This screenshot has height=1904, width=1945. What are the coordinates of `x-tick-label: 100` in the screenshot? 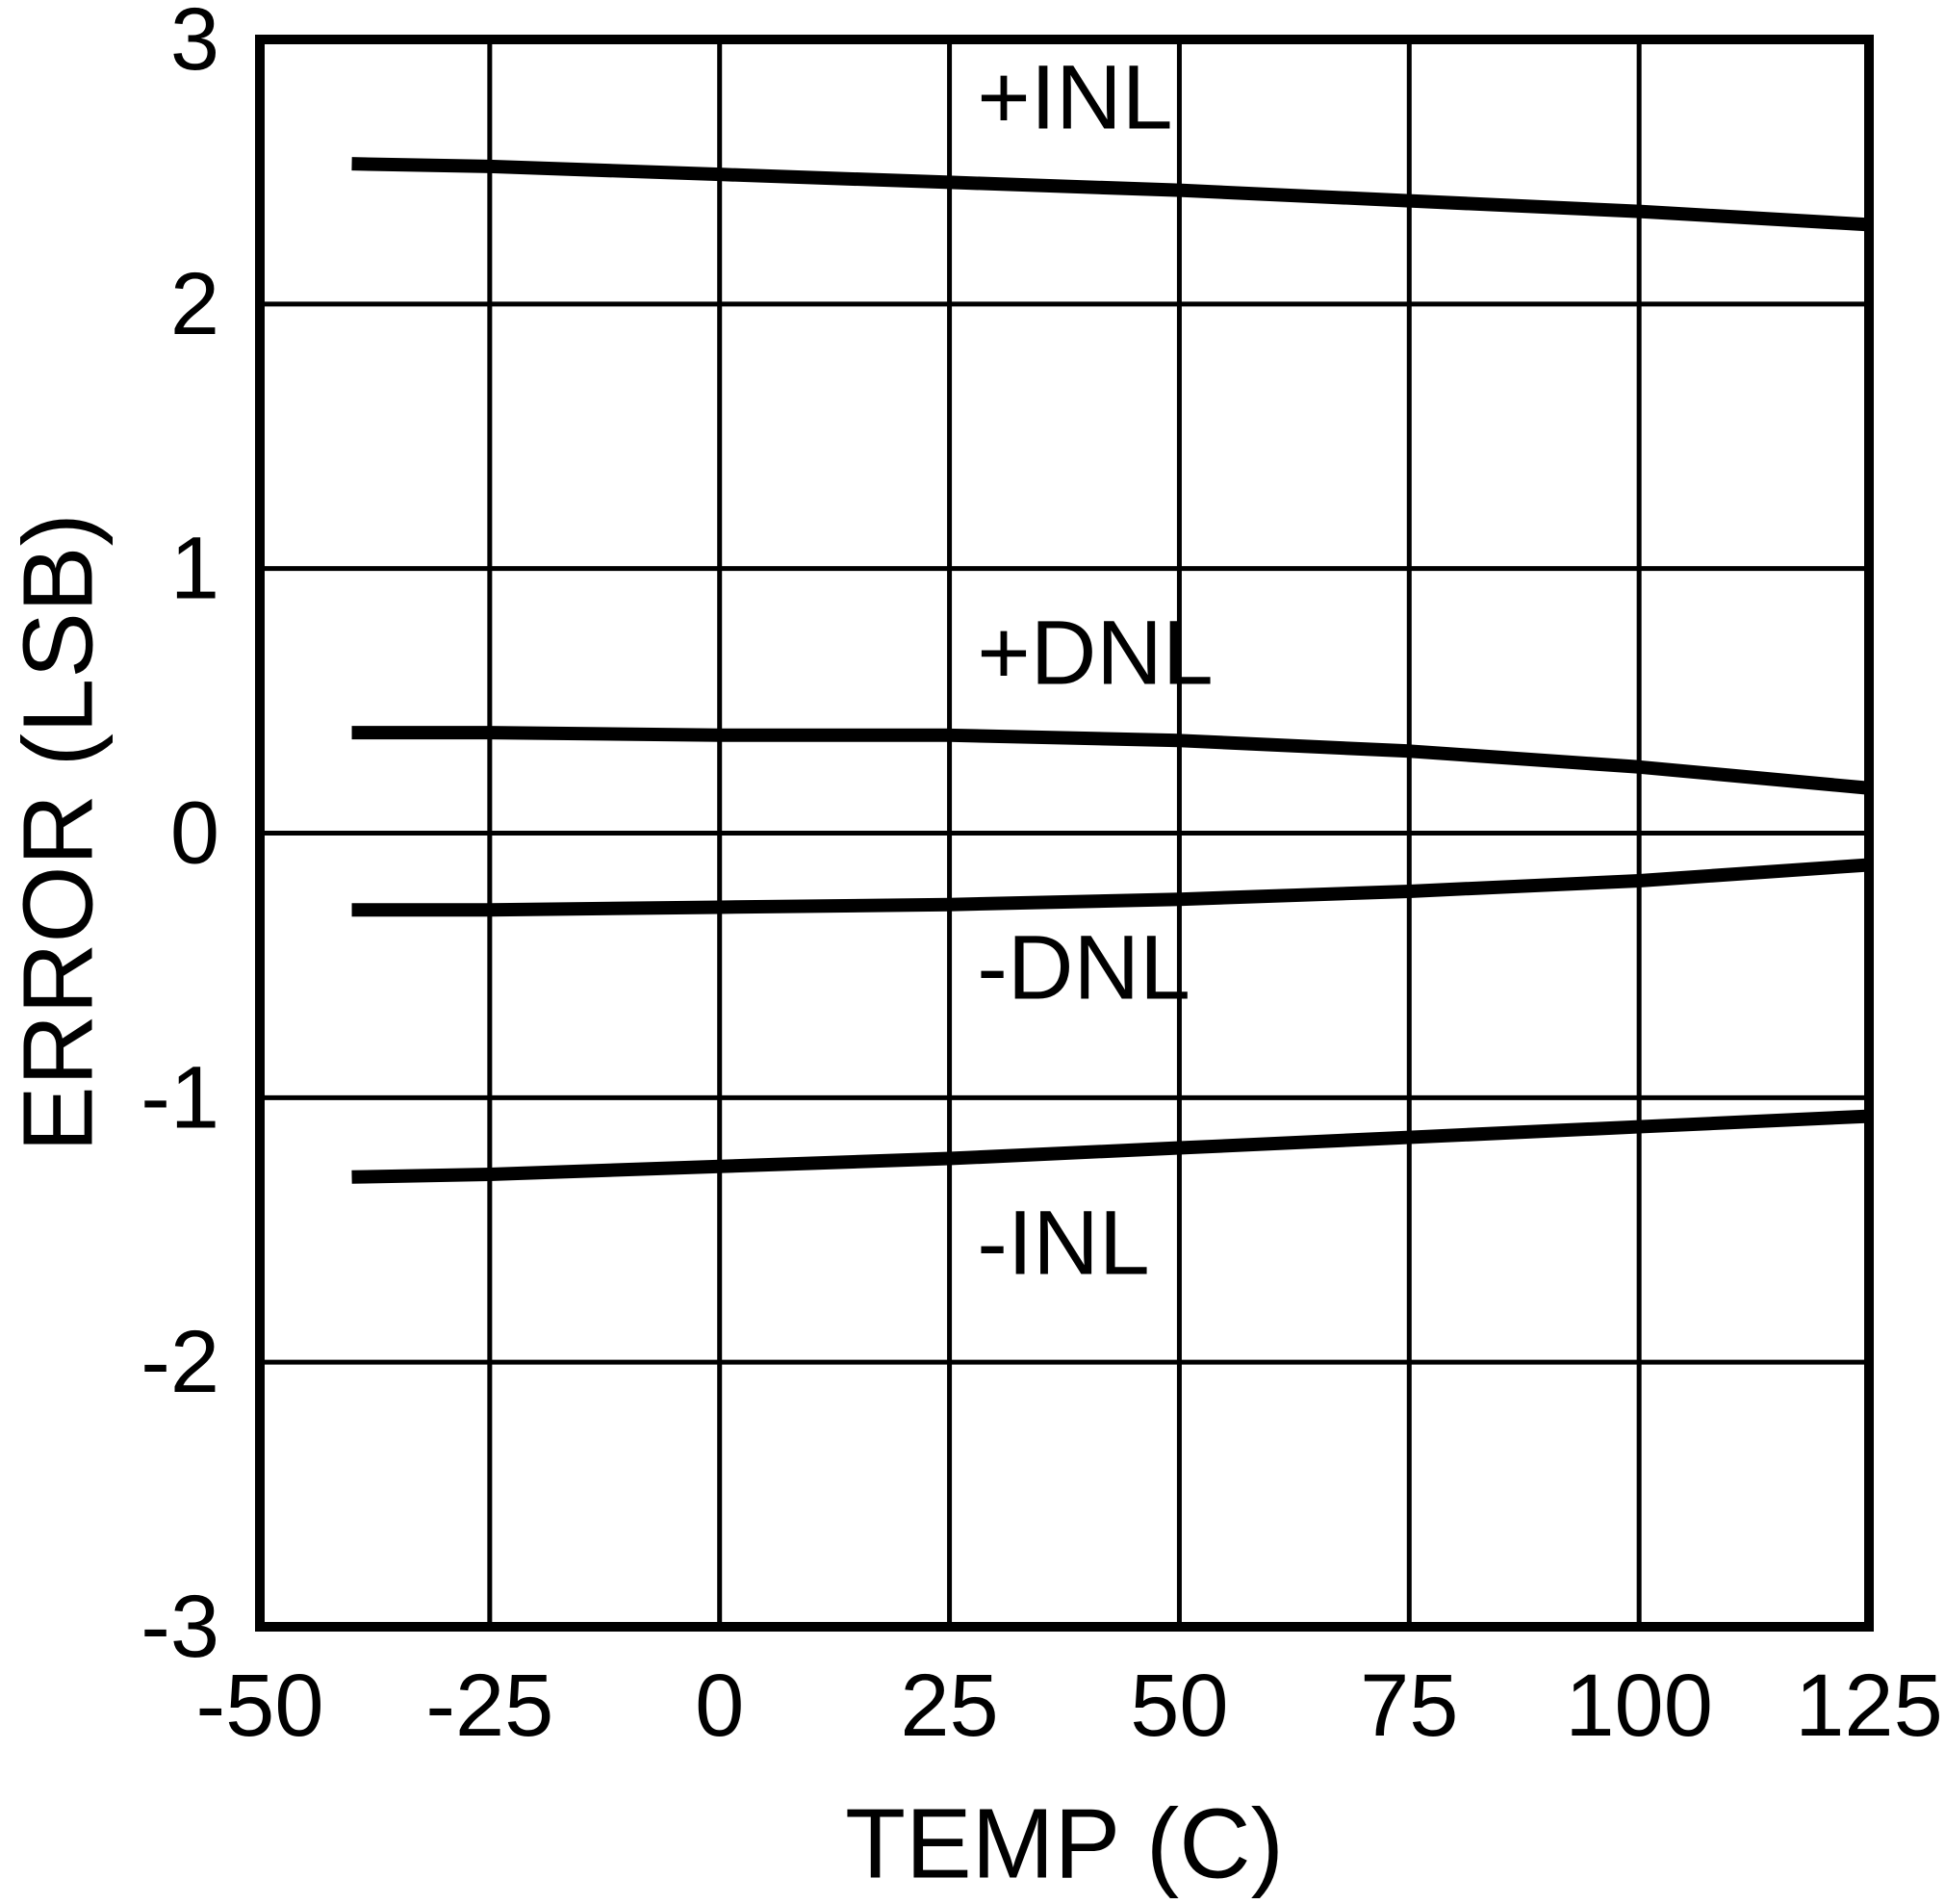 It's located at (1639, 1706).